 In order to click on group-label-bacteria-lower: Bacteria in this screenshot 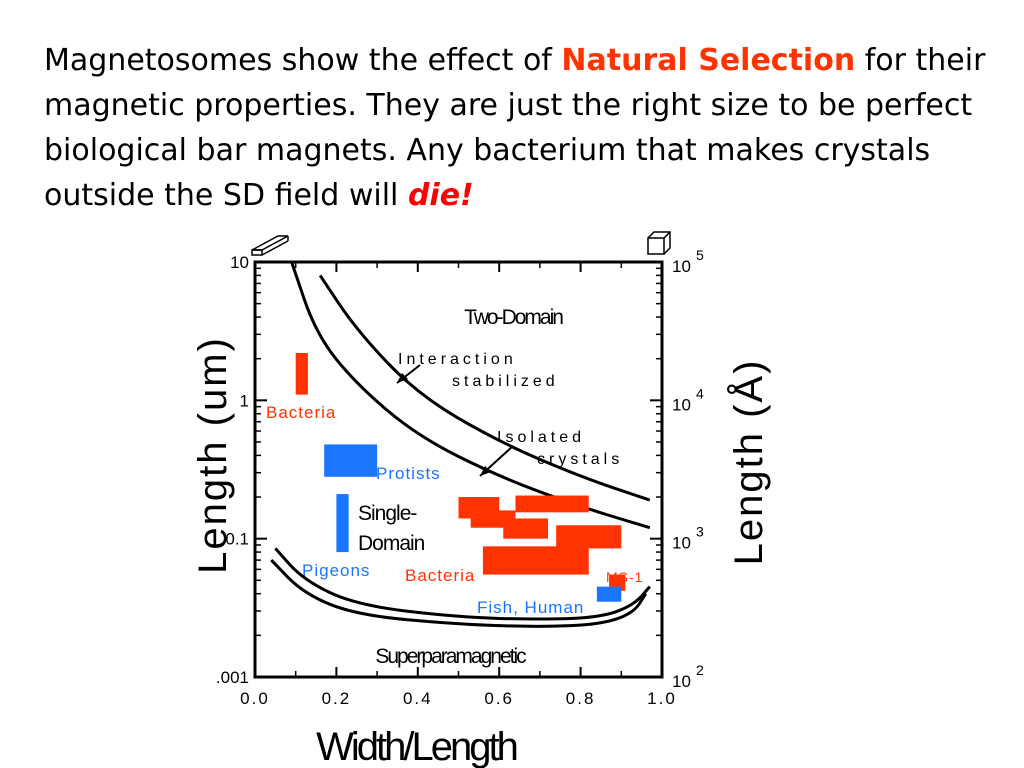, I will do `click(440, 575)`.